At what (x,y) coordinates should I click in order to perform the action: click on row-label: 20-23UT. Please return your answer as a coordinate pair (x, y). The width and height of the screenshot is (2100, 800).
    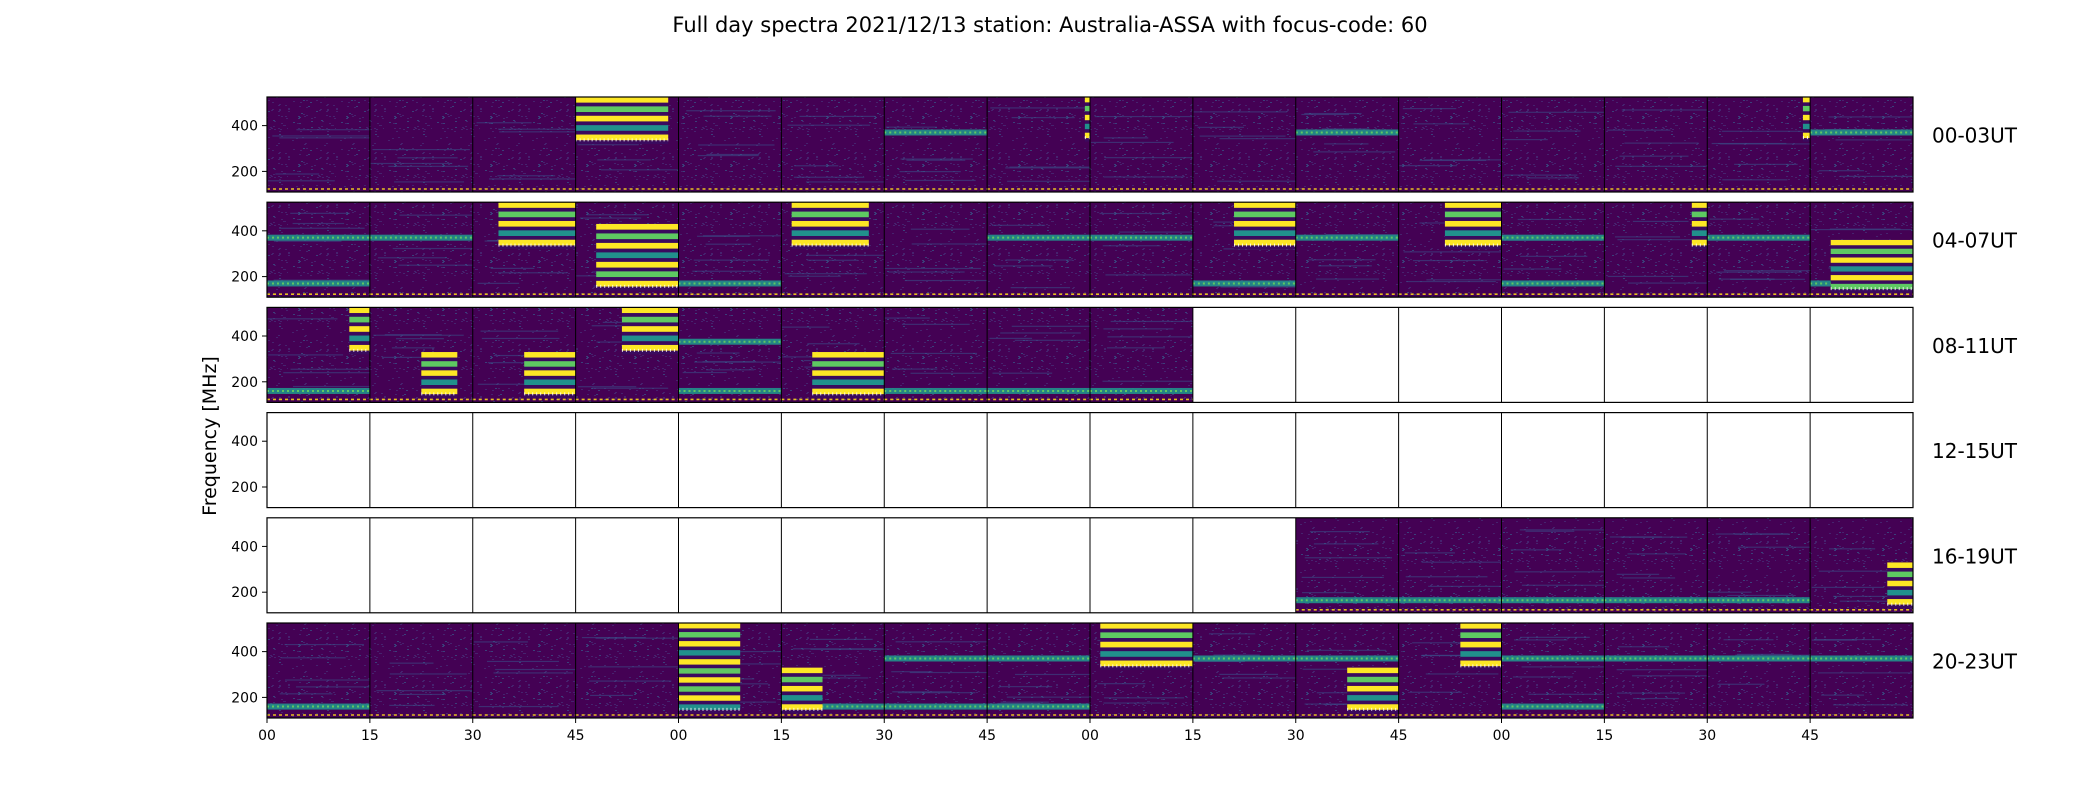
    Looking at the image, I should click on (1975, 662).